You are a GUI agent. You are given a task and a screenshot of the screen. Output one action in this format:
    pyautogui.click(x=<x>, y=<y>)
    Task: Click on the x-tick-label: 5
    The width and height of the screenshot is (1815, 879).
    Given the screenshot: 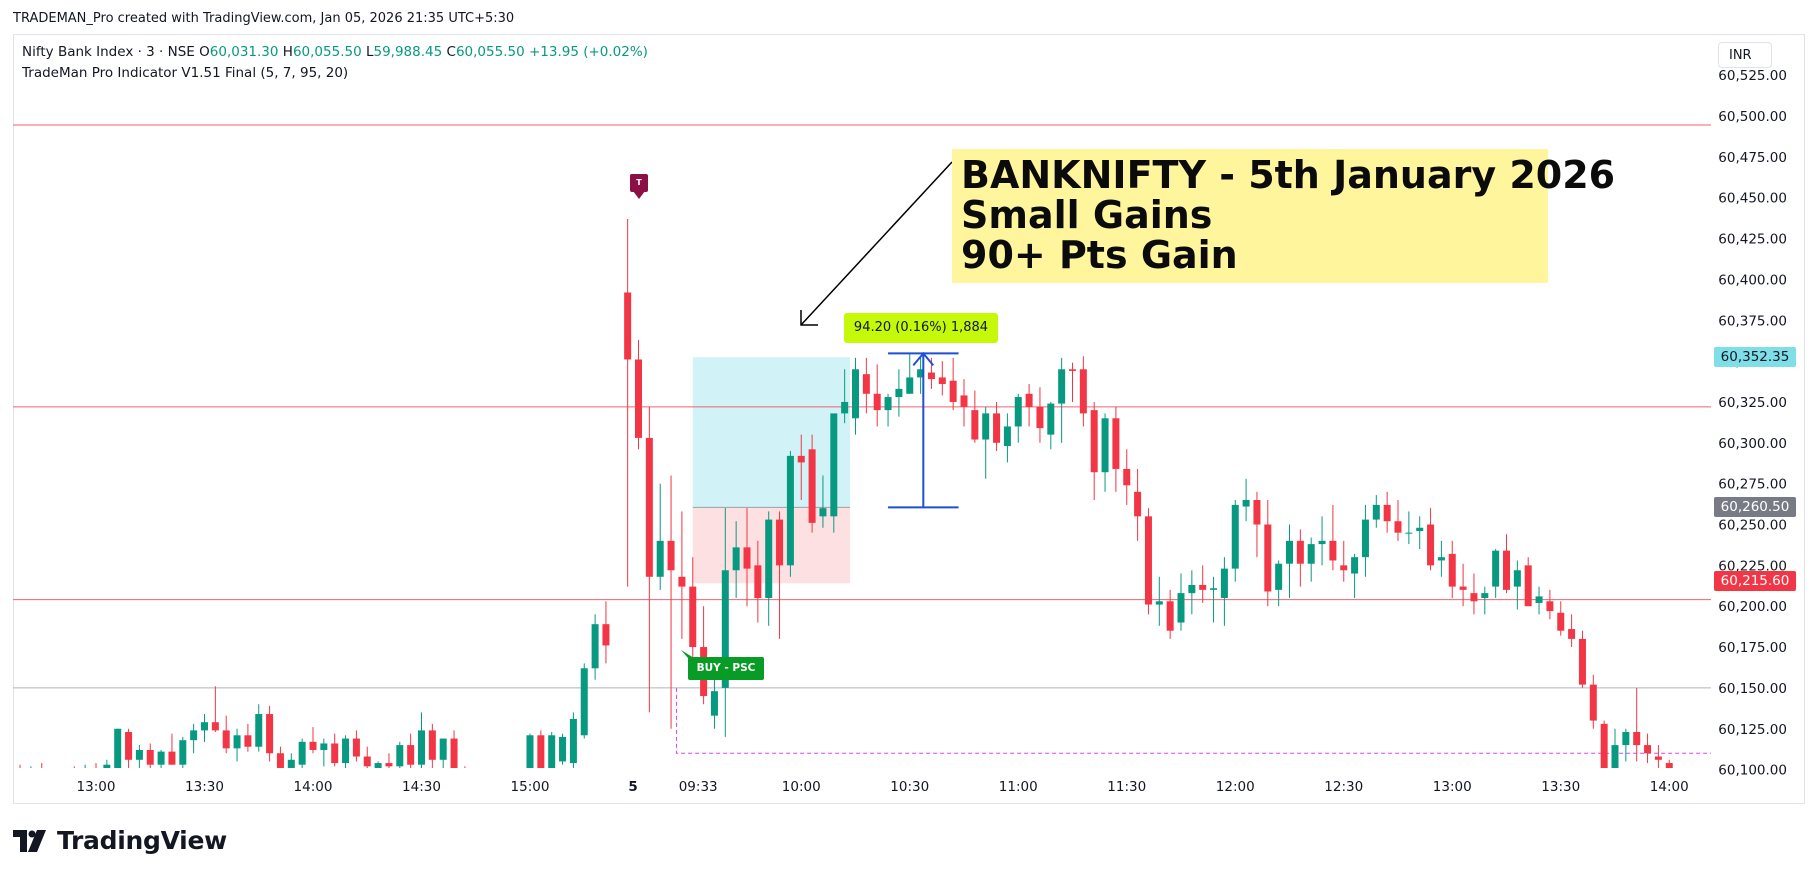 What is the action you would take?
    pyautogui.click(x=632, y=787)
    